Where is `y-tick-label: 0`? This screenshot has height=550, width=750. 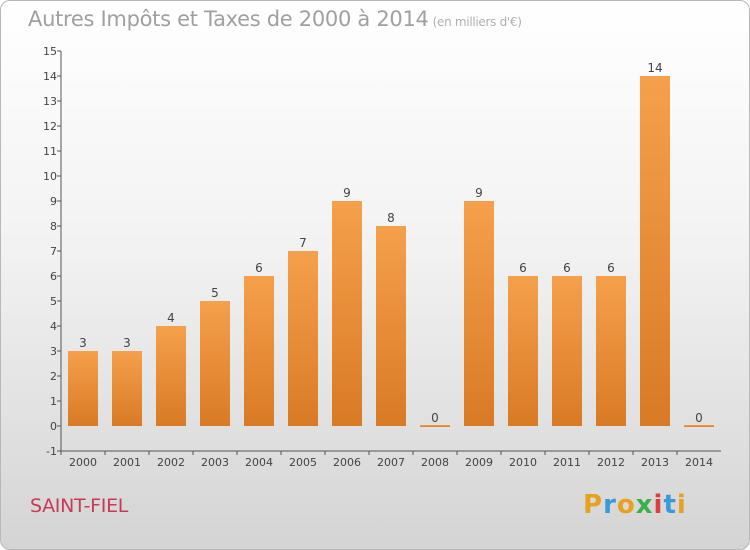
y-tick-label: 0 is located at coordinates (53, 426).